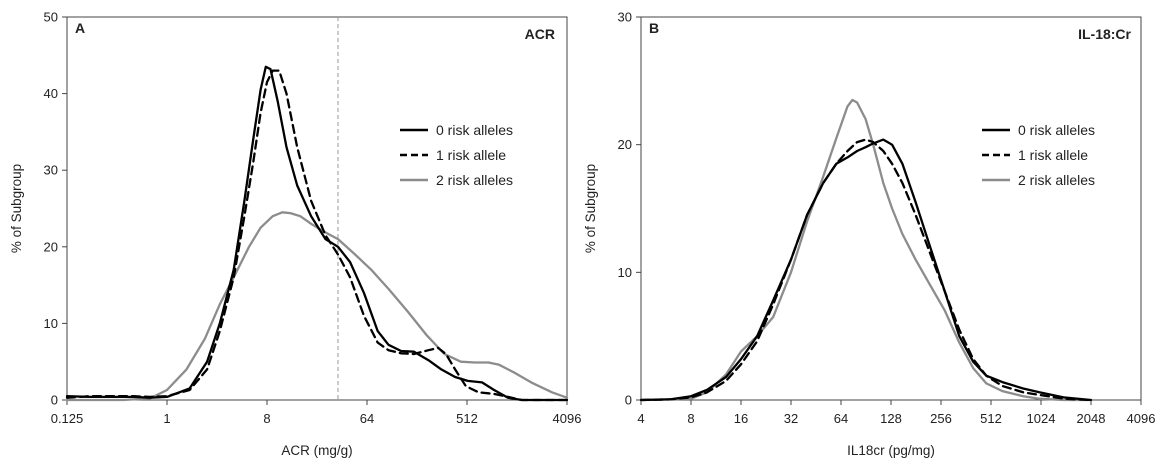  What do you see at coordinates (316, 450) in the screenshot?
I see `x-axis-title: ACR (mg/g)` at bounding box center [316, 450].